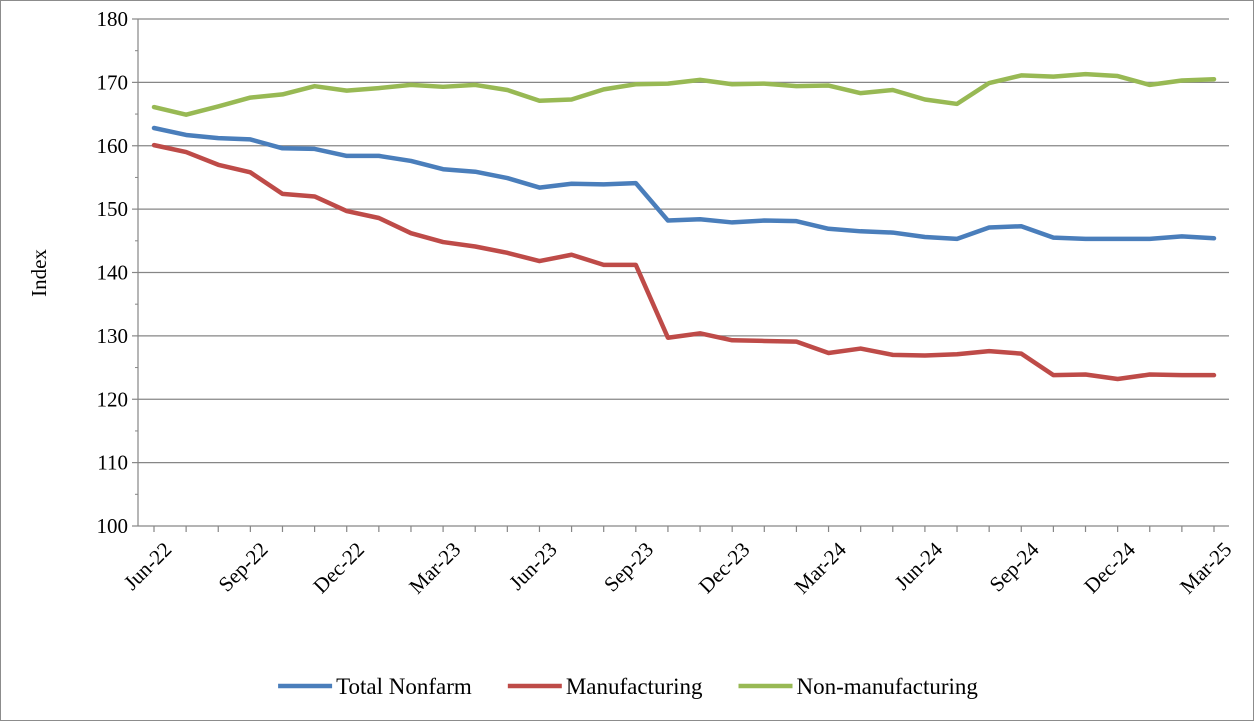  What do you see at coordinates (919, 566) in the screenshot?
I see `x-tick-label: Jun-24` at bounding box center [919, 566].